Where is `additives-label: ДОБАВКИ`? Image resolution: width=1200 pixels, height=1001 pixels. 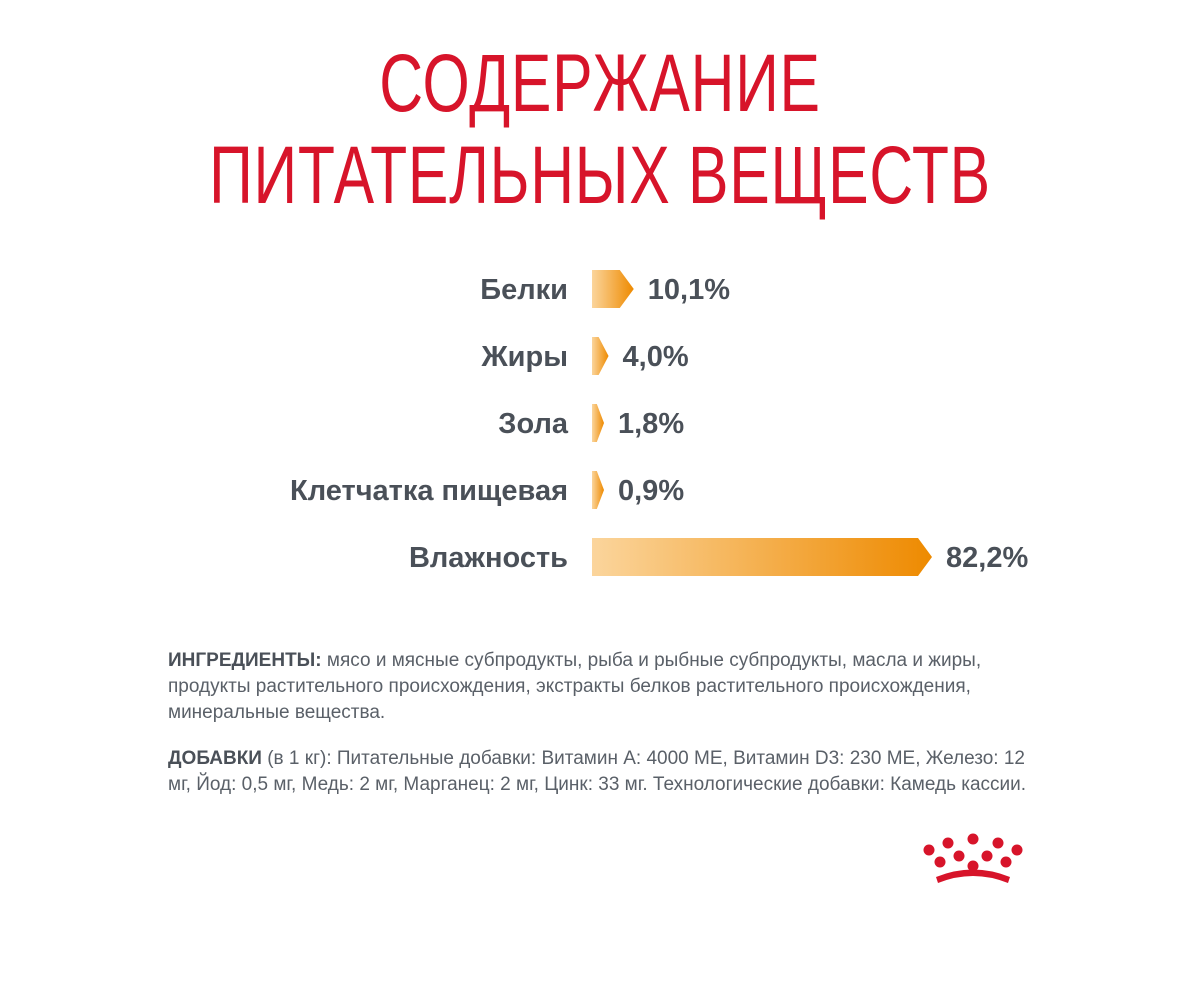
additives-label: ДОБАВКИ is located at coordinates (215, 758).